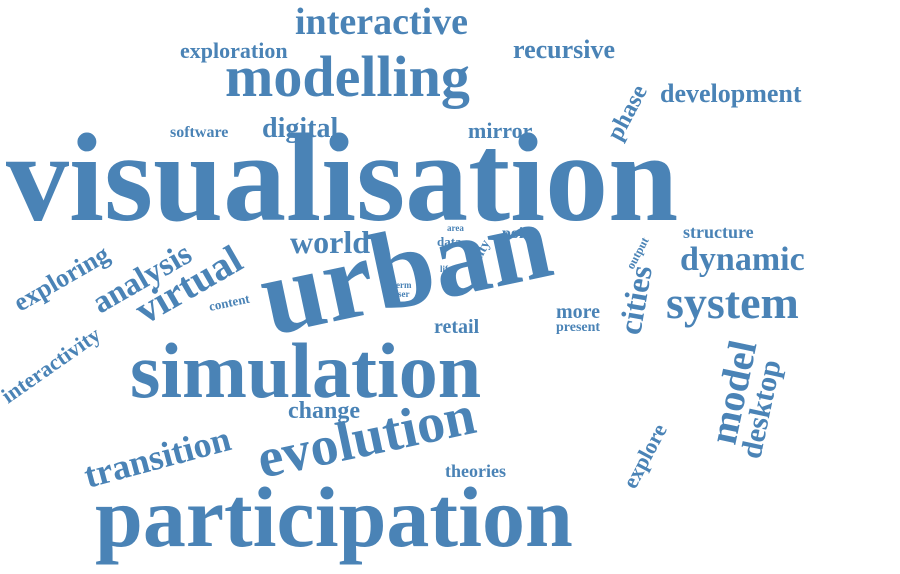 This screenshot has height=574, width=900. What do you see at coordinates (475, 471) in the screenshot?
I see `word-theories: theories` at bounding box center [475, 471].